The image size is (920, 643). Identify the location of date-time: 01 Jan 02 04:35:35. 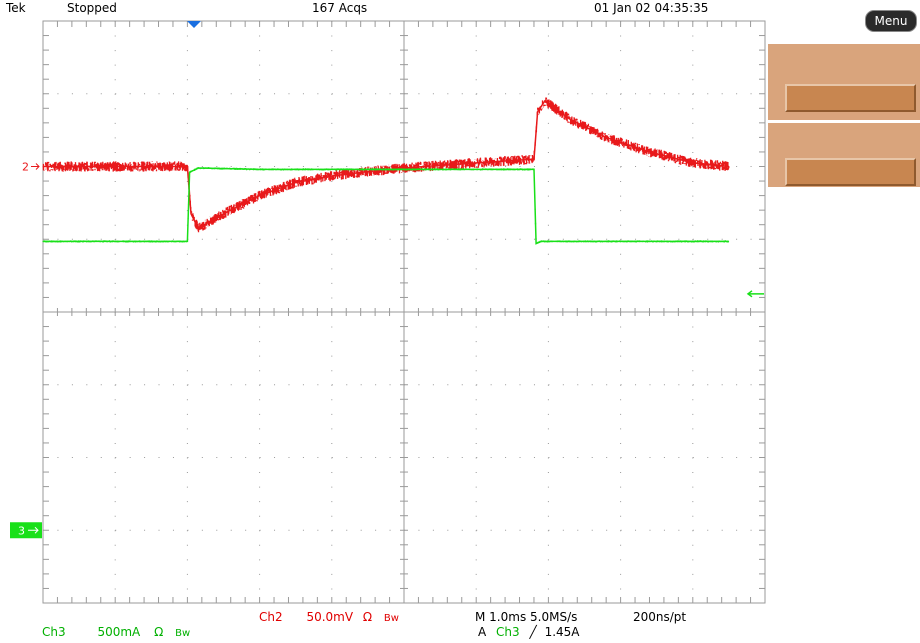
(651, 8).